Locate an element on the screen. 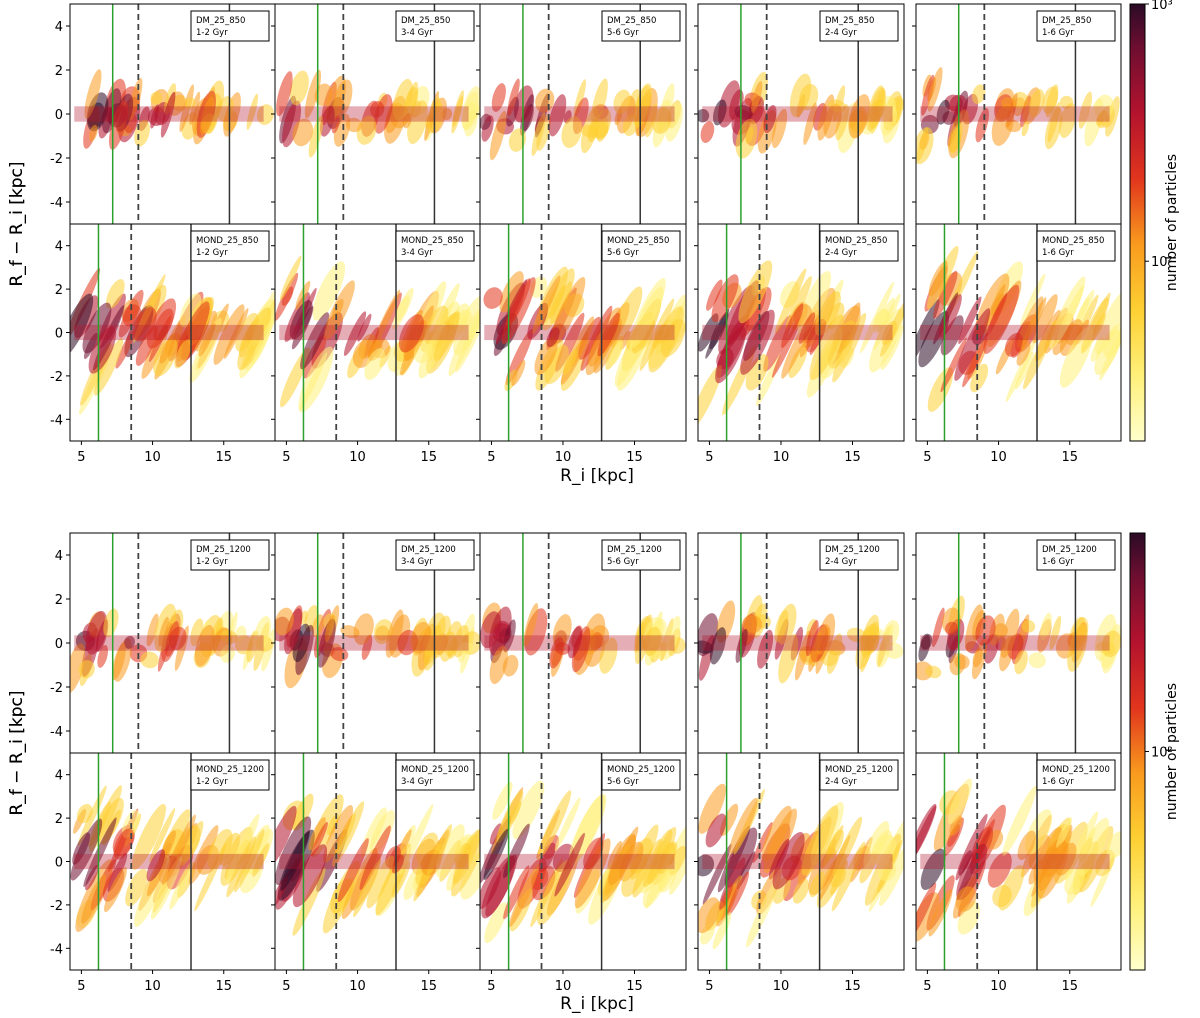 Image resolution: width=1200 pixels, height=1018 pixels. panel-legend: MOND_25_1200 3-4 Gyr is located at coordinates (435, 775).